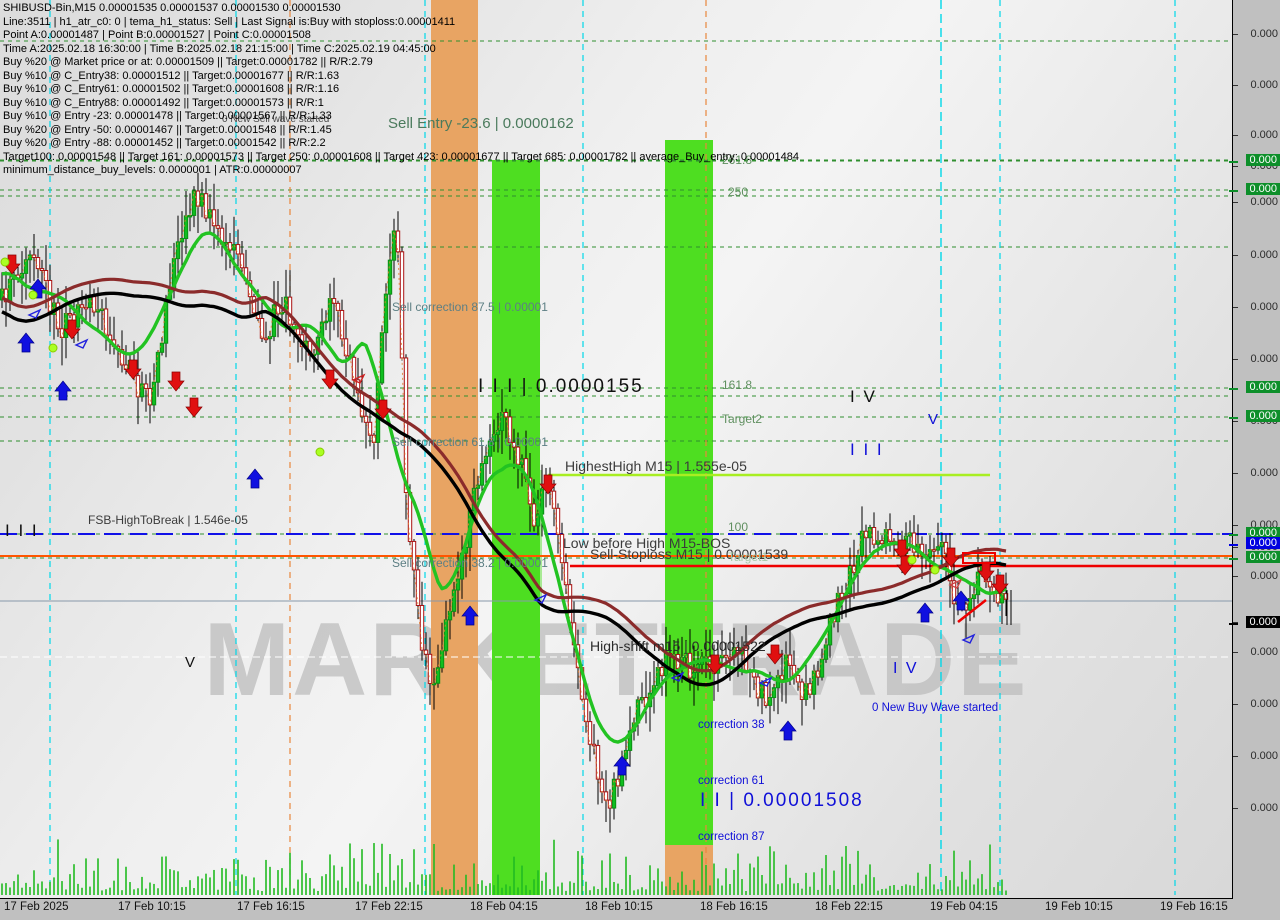  I want to click on chart-label-target2: Target2, so click(742, 419).